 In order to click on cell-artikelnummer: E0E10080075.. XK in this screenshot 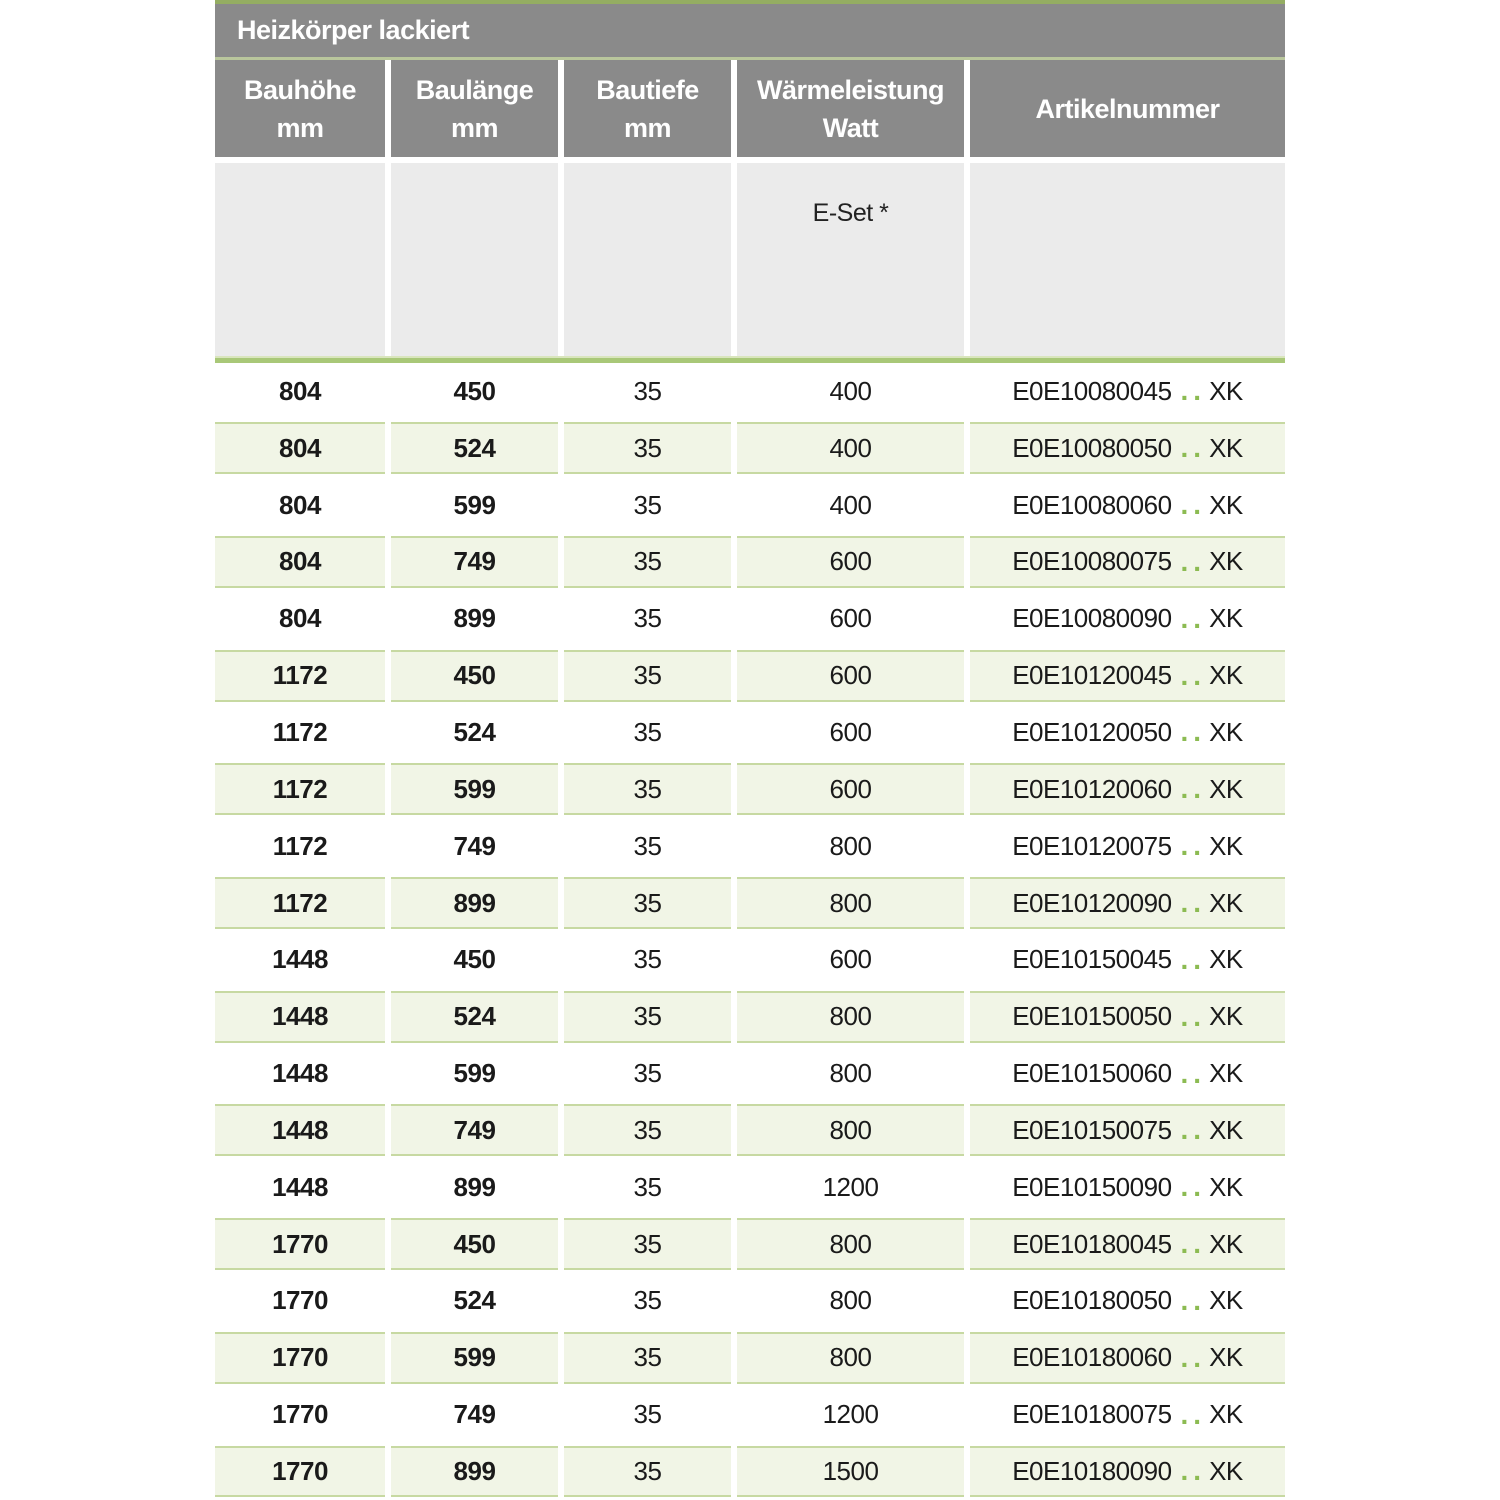, I will do `click(1127, 562)`.